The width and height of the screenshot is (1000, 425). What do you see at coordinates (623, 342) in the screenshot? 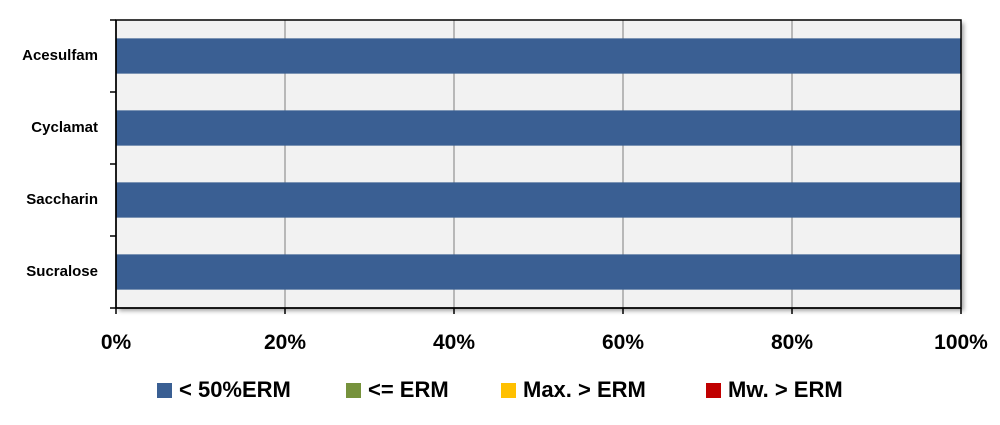
I see `x-tick-label-3: 60%` at bounding box center [623, 342].